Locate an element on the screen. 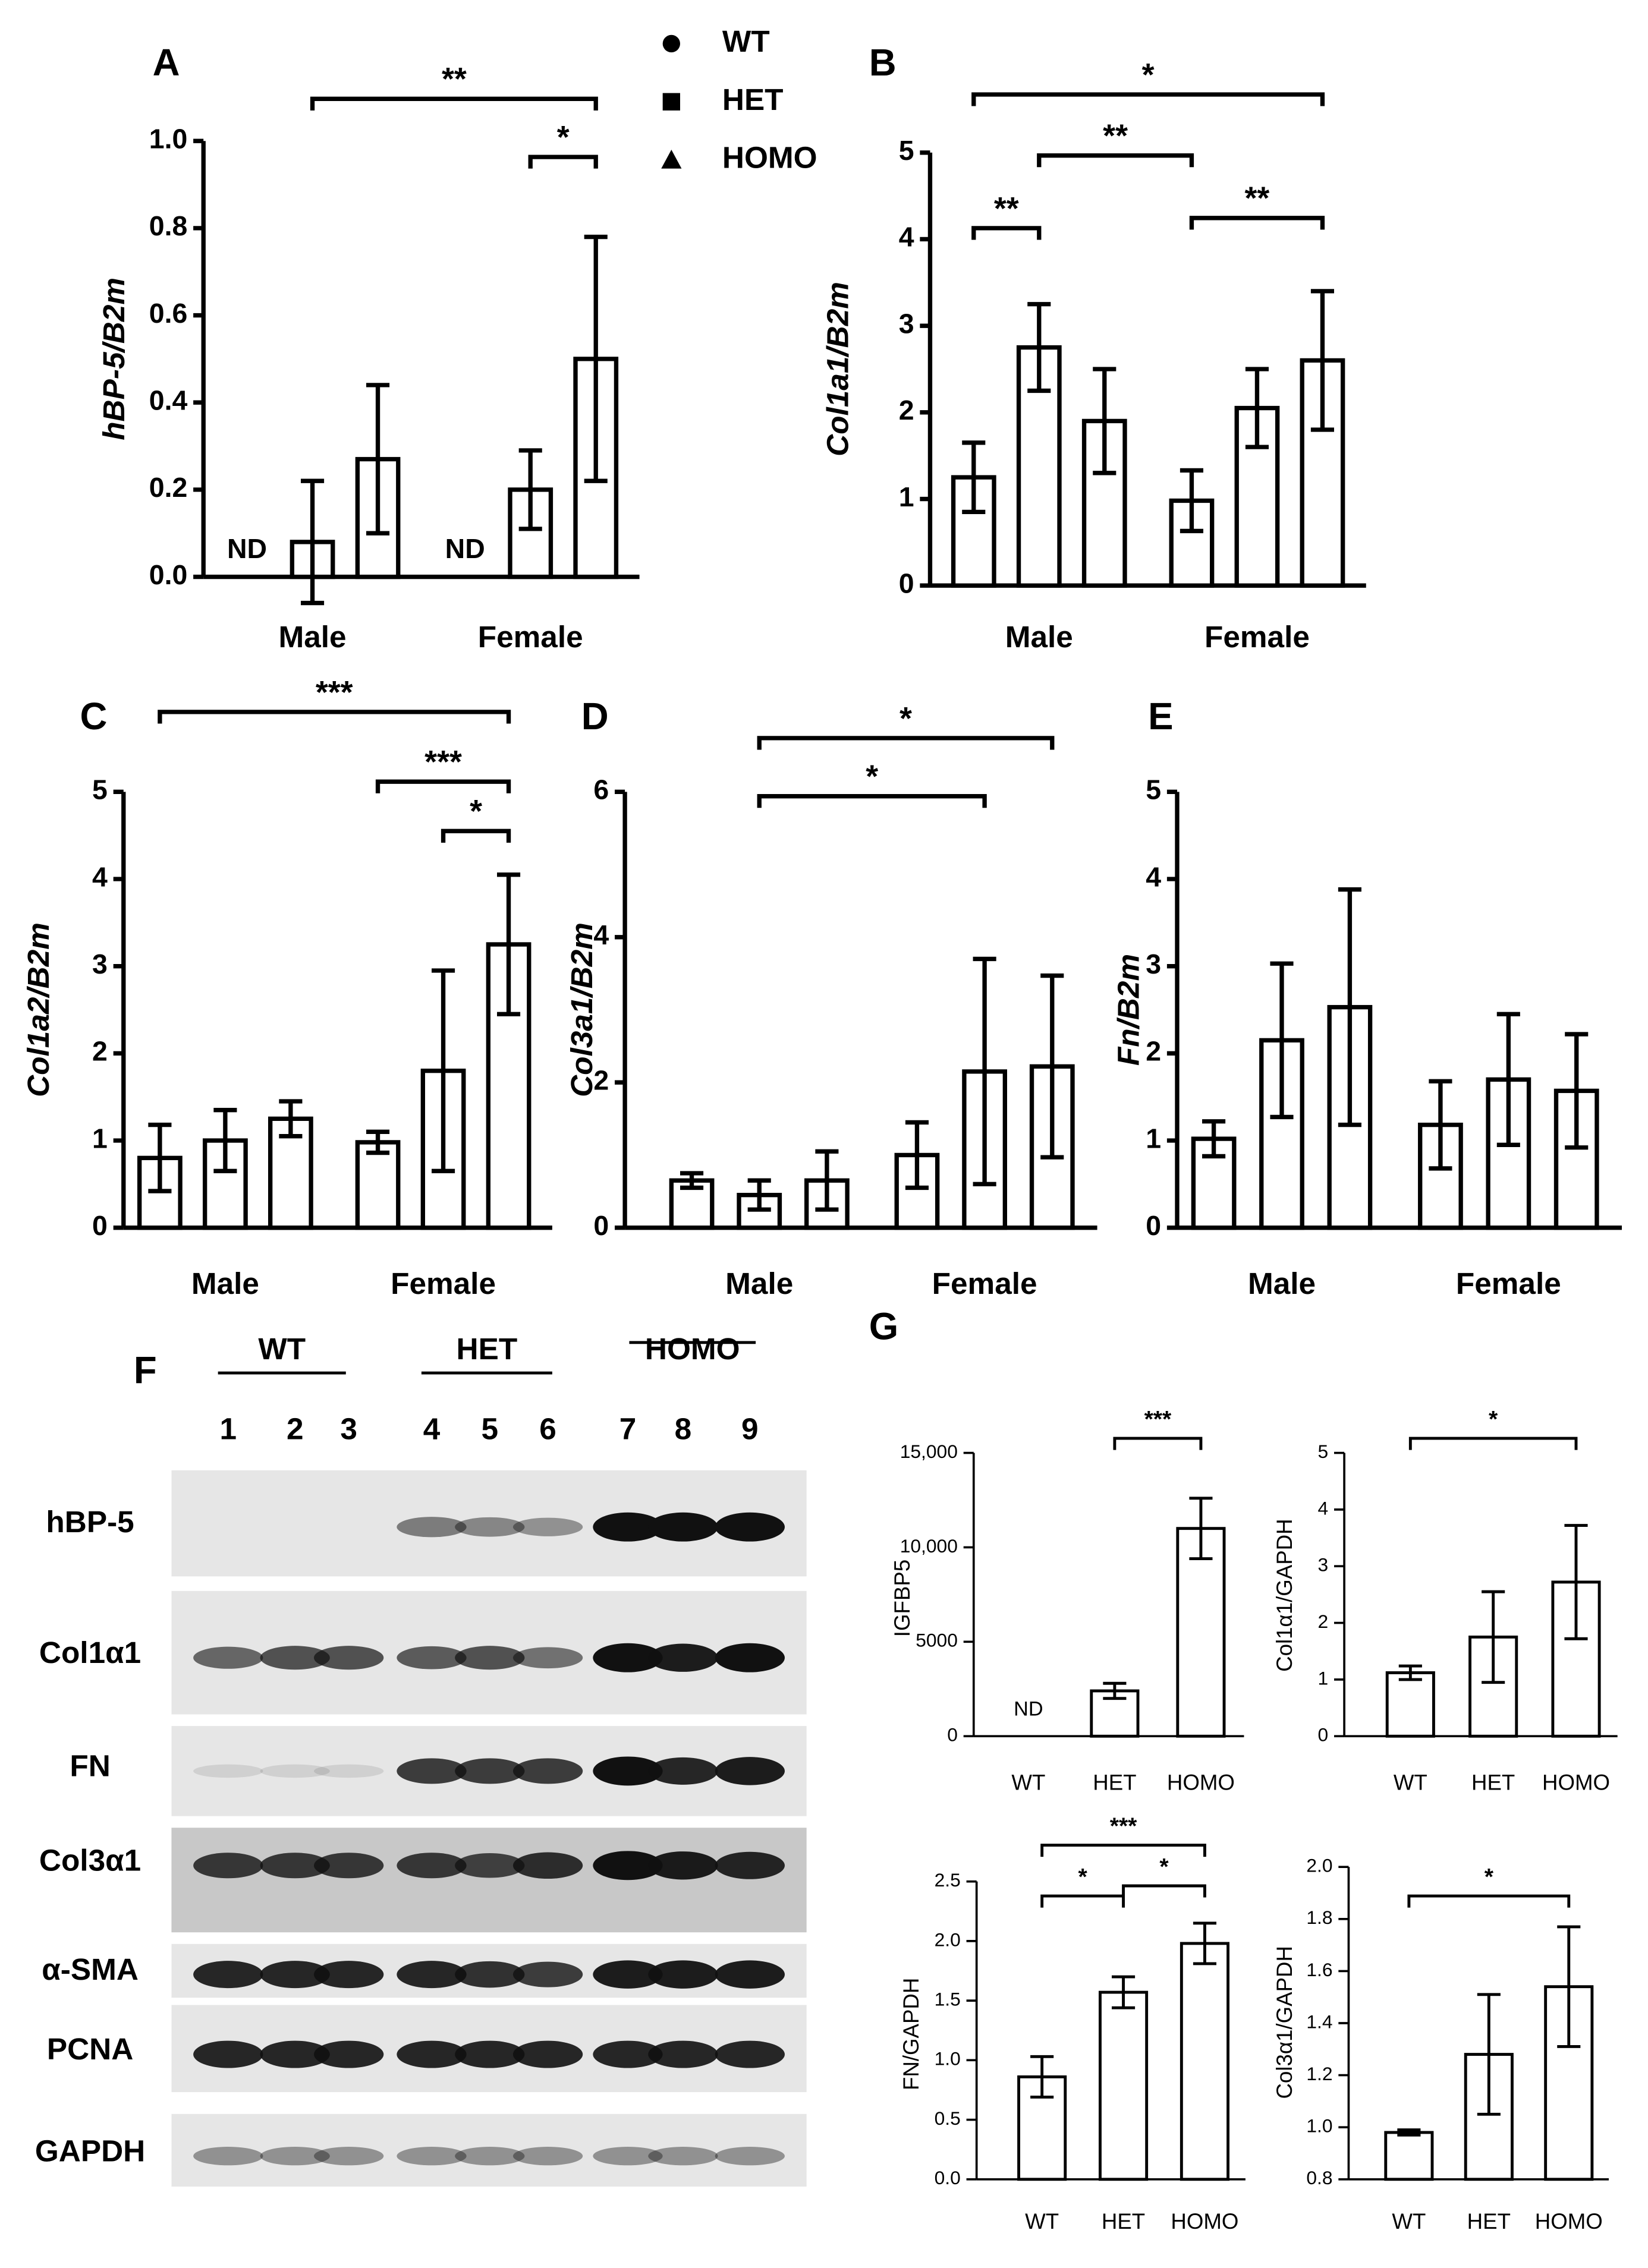  y-tick-label: 0.5 is located at coordinates (948, 2118).